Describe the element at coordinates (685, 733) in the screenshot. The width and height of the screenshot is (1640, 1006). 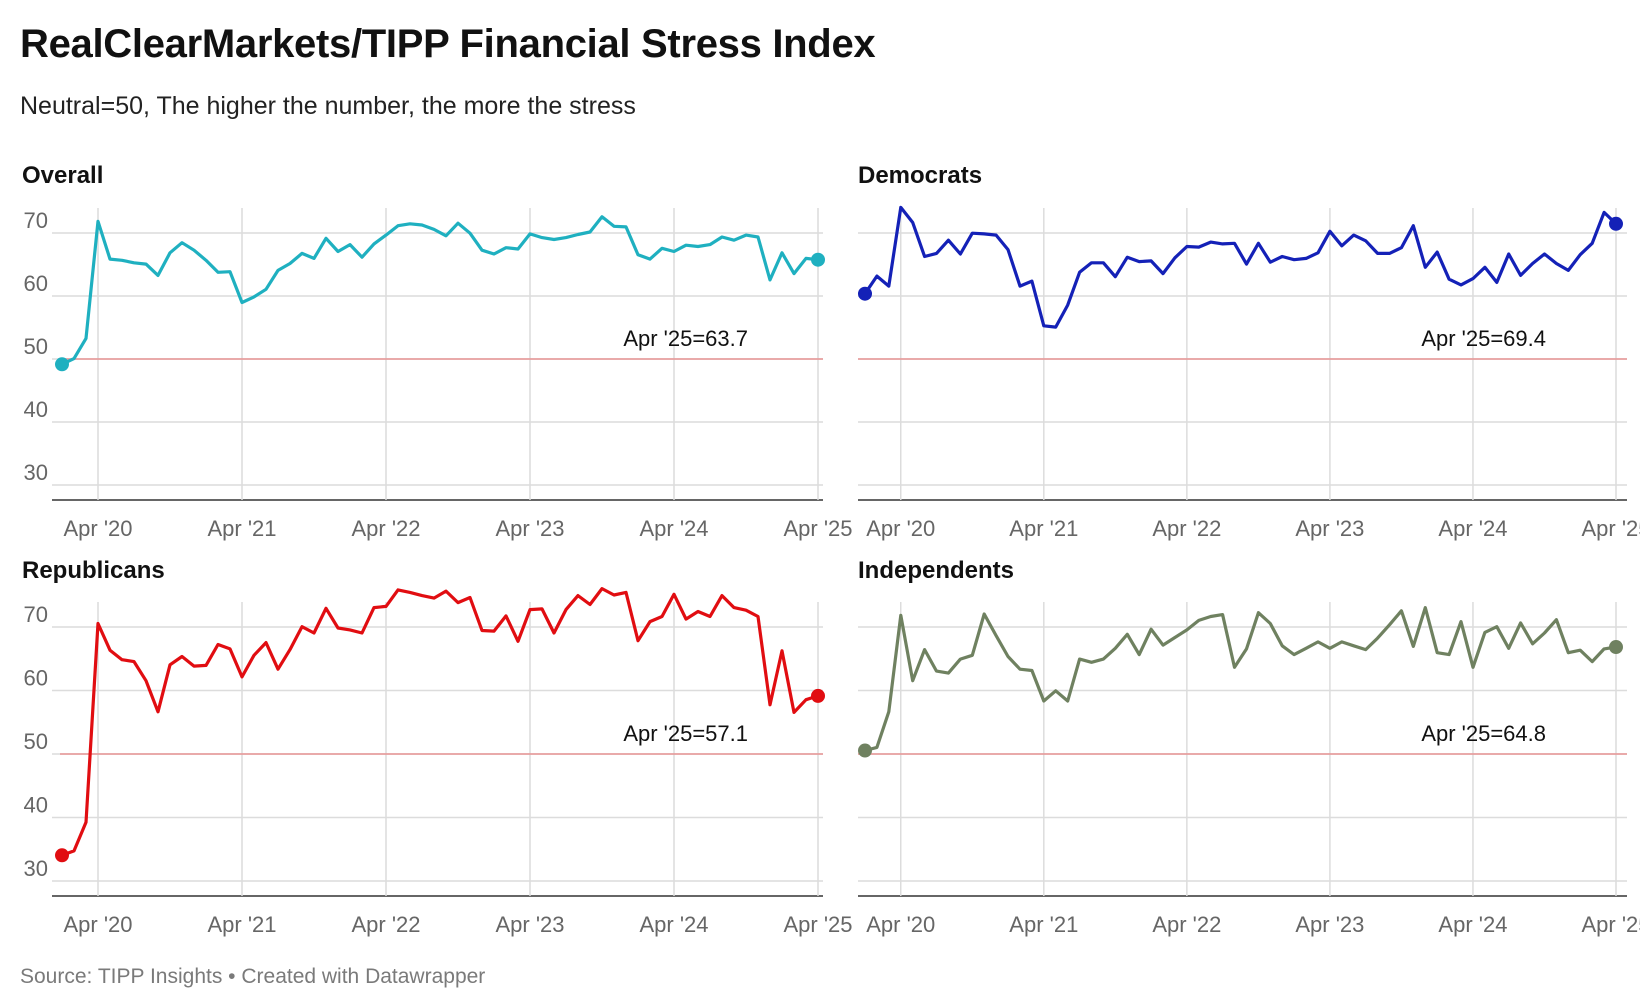
I see `latest-value-annotation: Apr '25=57.1` at that location.